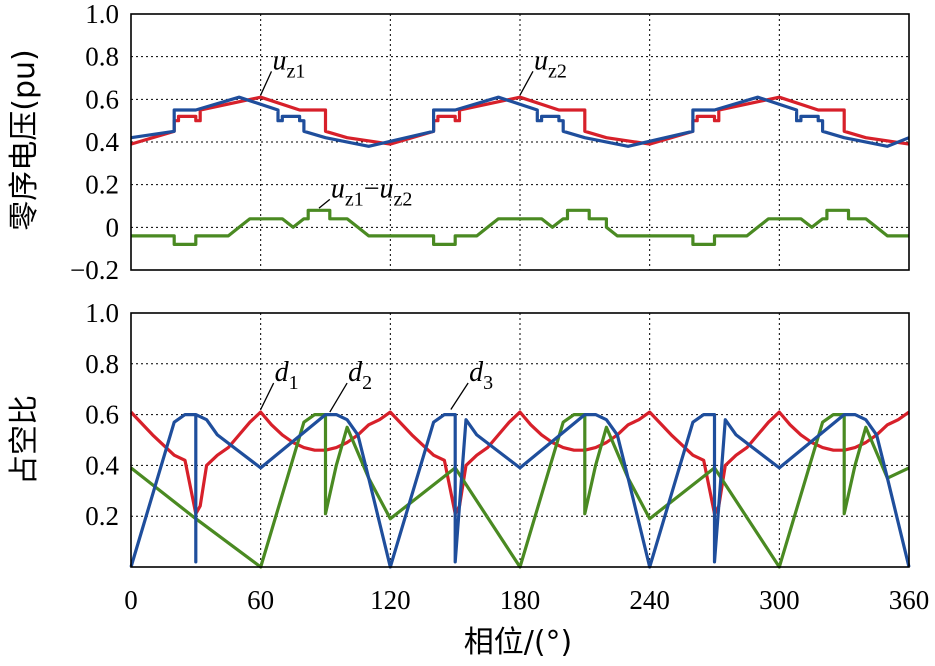 The width and height of the screenshot is (935, 666). Describe the element at coordinates (287, 375) in the screenshot. I see `series-annotation-label: d1` at that location.